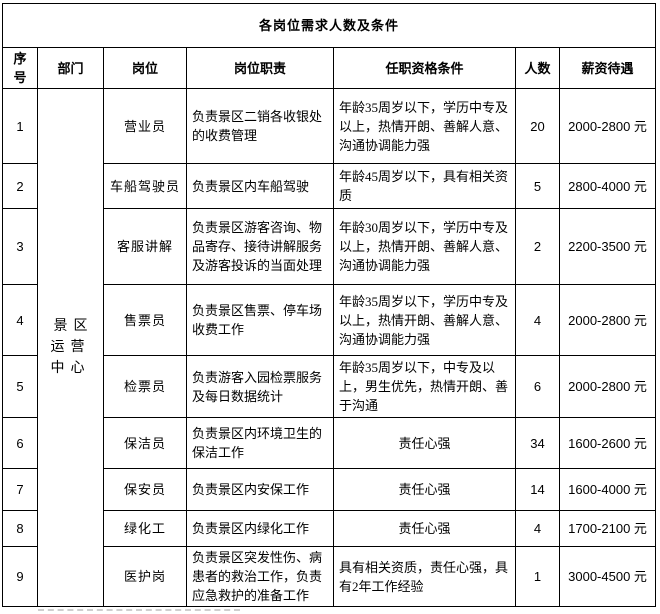  What do you see at coordinates (20, 576) in the screenshot?
I see `cell-no: 9` at bounding box center [20, 576].